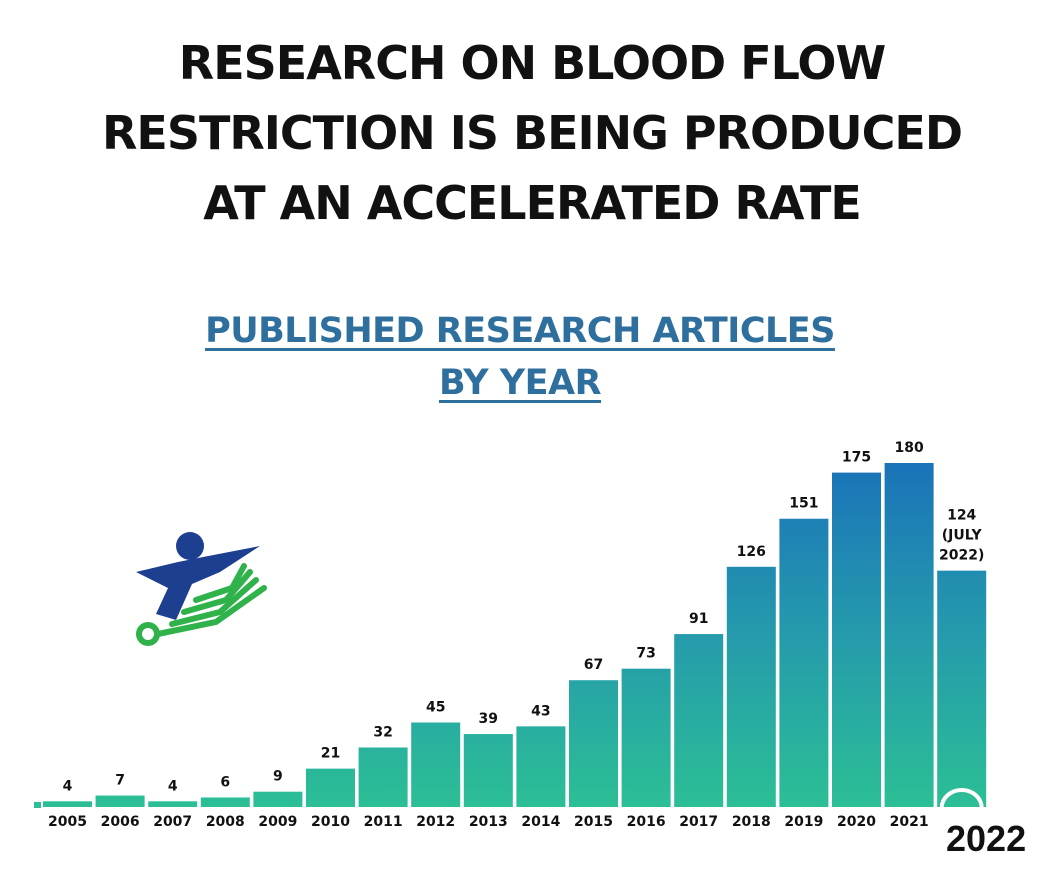 The width and height of the screenshot is (1064, 880). I want to click on bar-2016, so click(646, 738).